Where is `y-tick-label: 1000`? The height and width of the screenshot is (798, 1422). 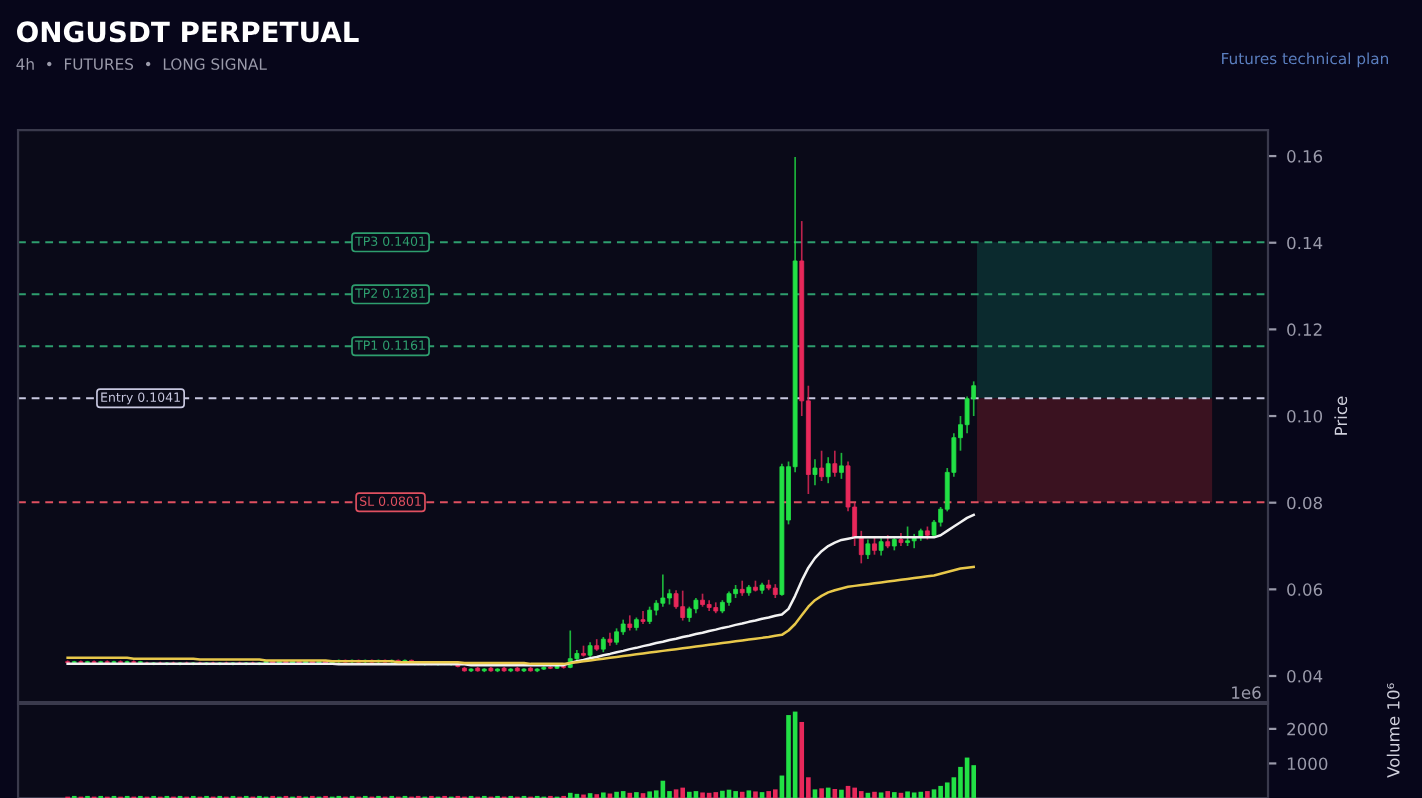 y-tick-label: 1000 is located at coordinates (1307, 764).